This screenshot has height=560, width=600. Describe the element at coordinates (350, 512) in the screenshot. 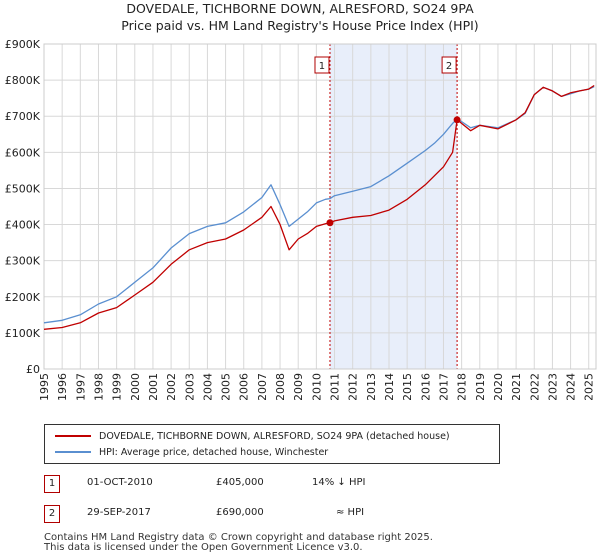

I see `transaction-hpi: ≈ HPI` at that location.